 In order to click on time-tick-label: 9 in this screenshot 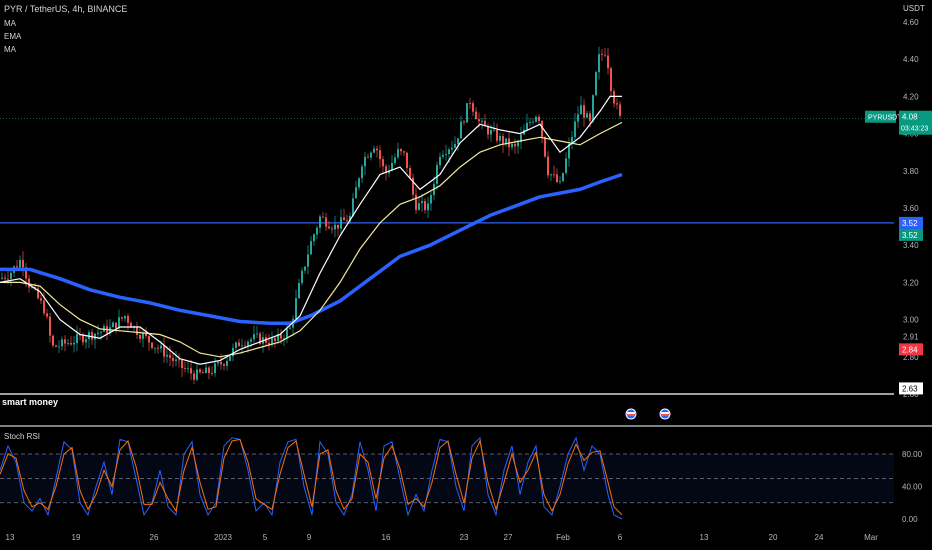, I will do `click(309, 537)`.